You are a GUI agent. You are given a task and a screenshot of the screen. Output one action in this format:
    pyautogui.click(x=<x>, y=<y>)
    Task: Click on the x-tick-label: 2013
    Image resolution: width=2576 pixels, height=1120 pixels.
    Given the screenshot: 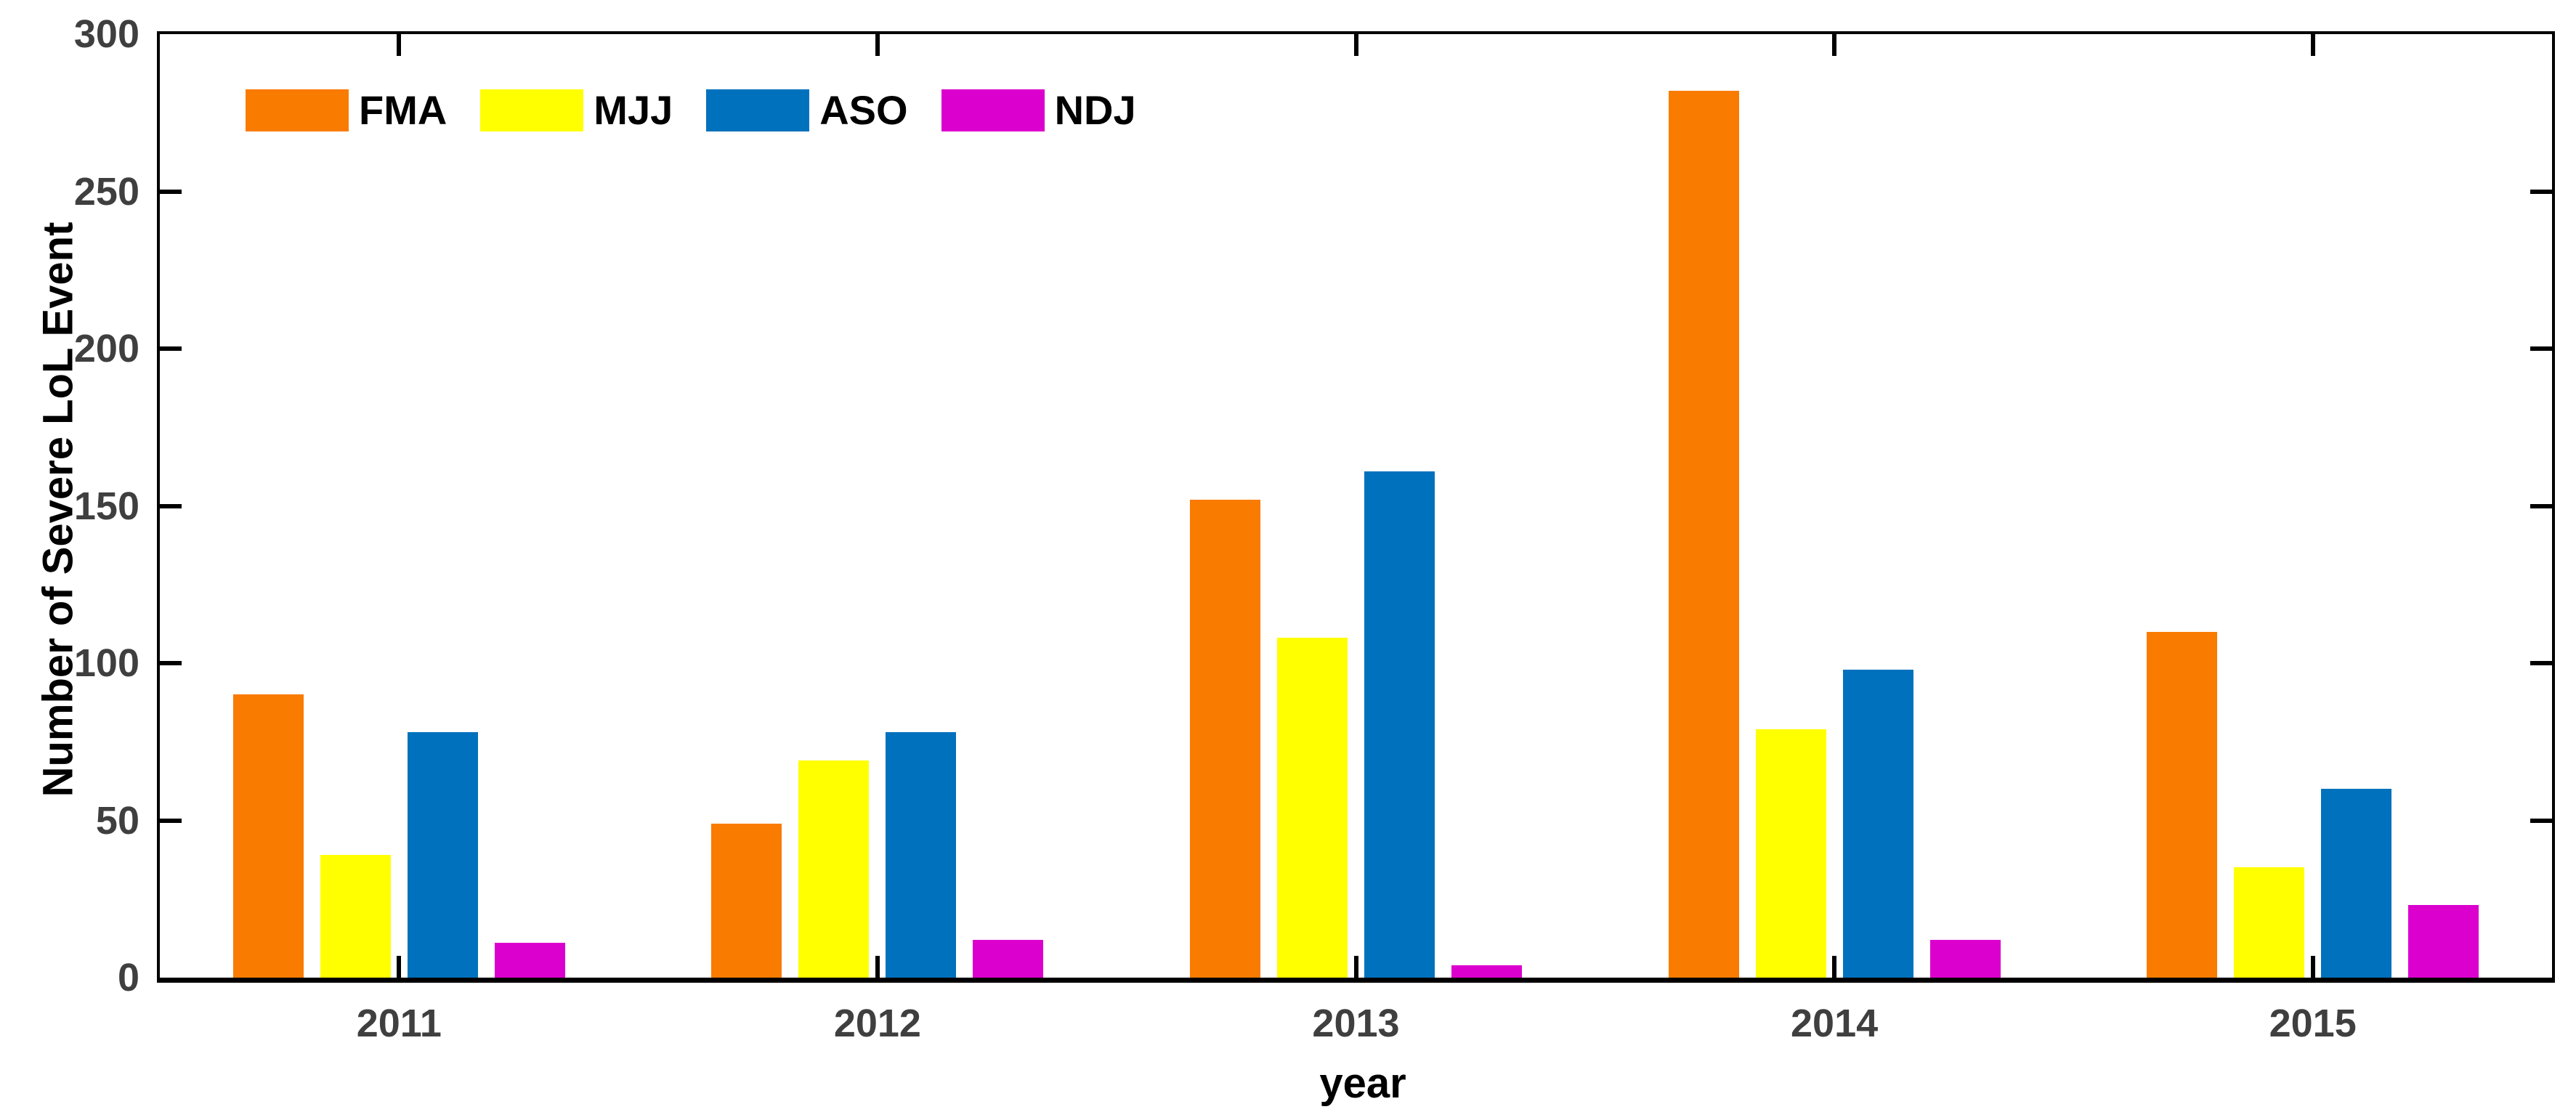 What is the action you would take?
    pyautogui.click(x=1356, y=1023)
    